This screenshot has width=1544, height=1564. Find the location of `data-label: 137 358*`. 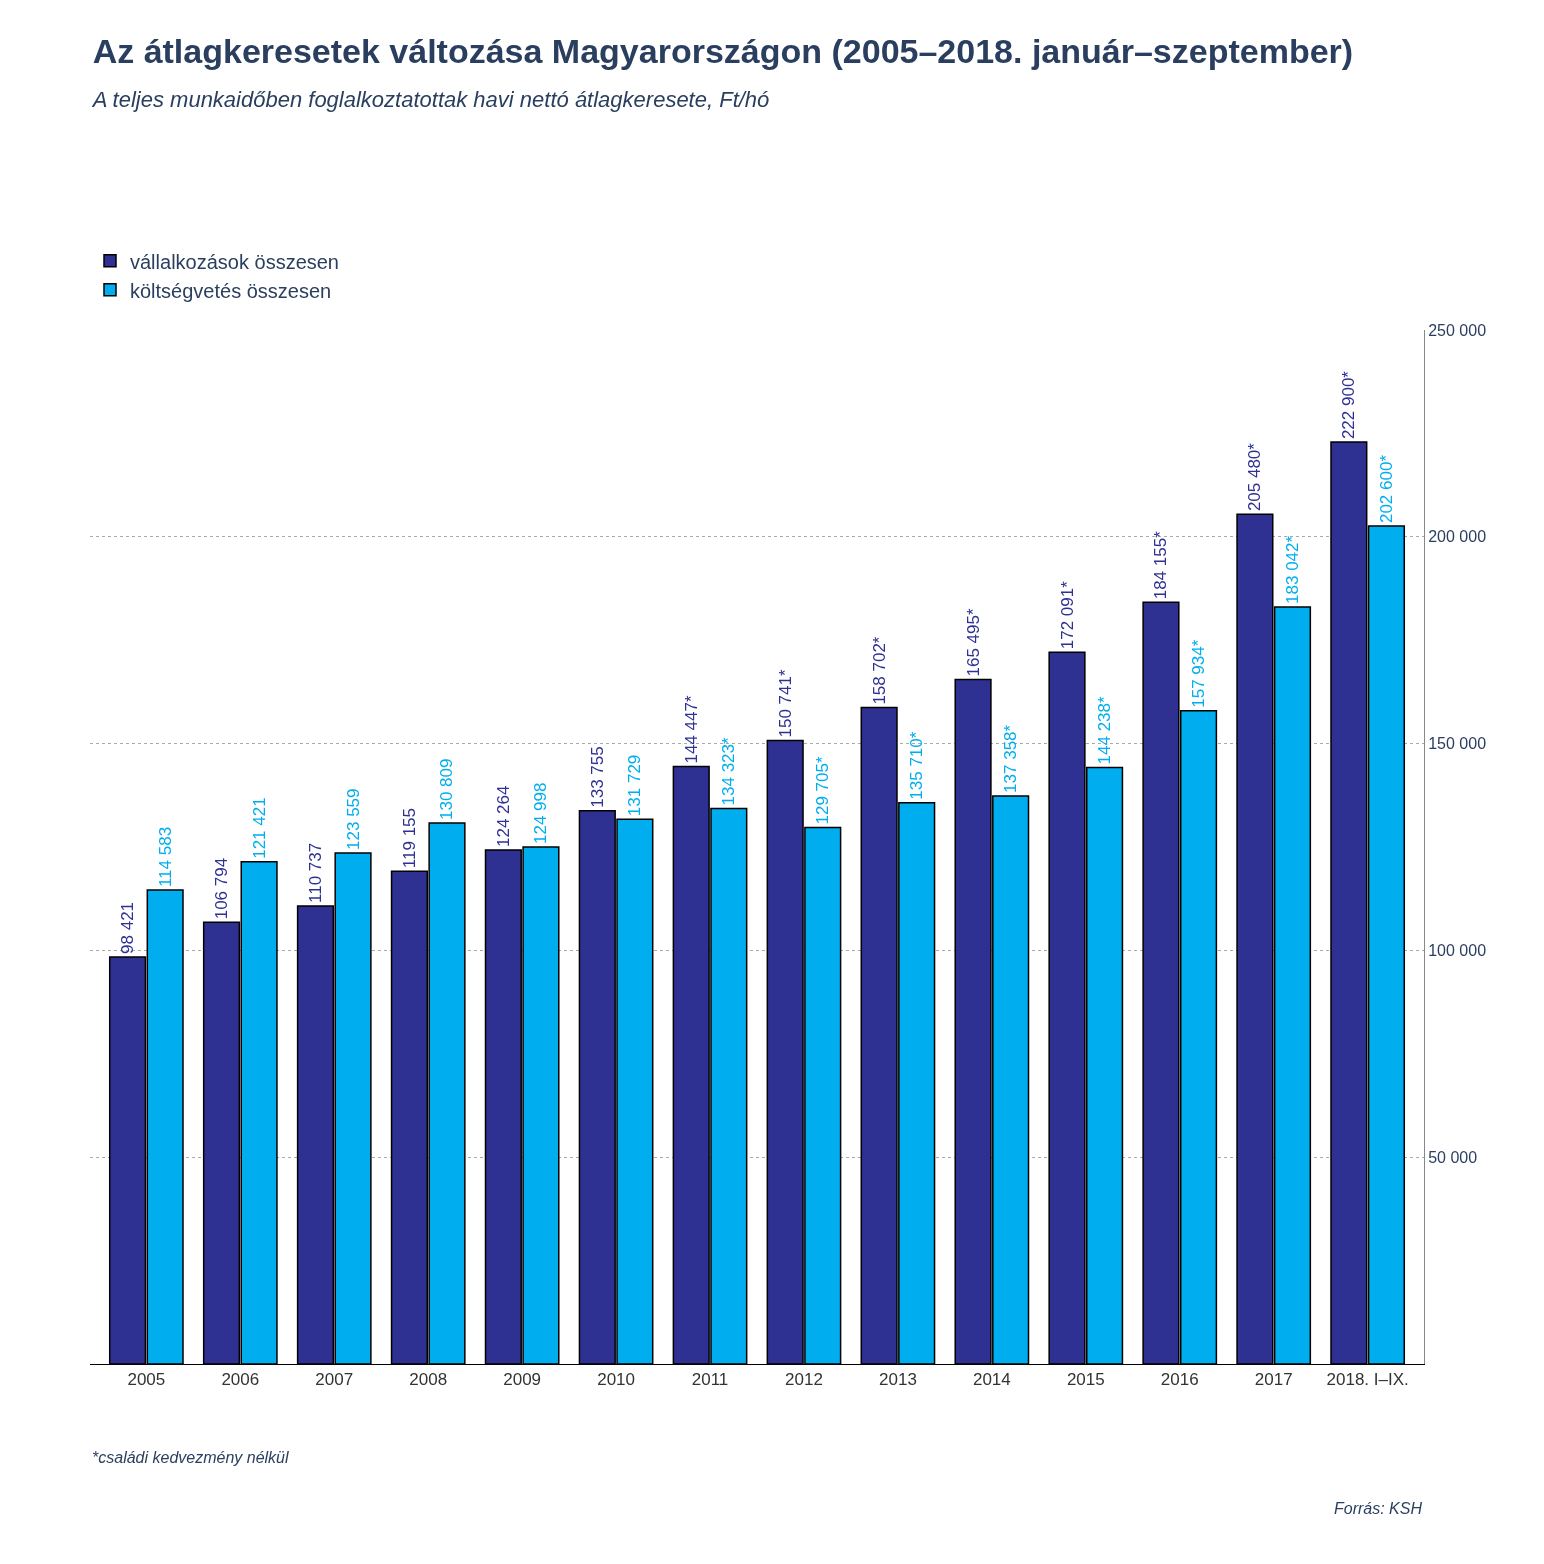

data-label: 137 358* is located at coordinates (1011, 758).